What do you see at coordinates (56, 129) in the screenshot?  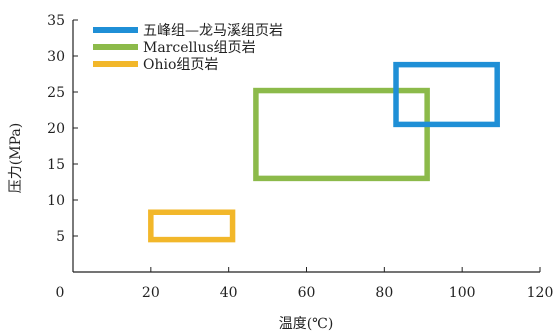 I see `y-tick-label: 20` at bounding box center [56, 129].